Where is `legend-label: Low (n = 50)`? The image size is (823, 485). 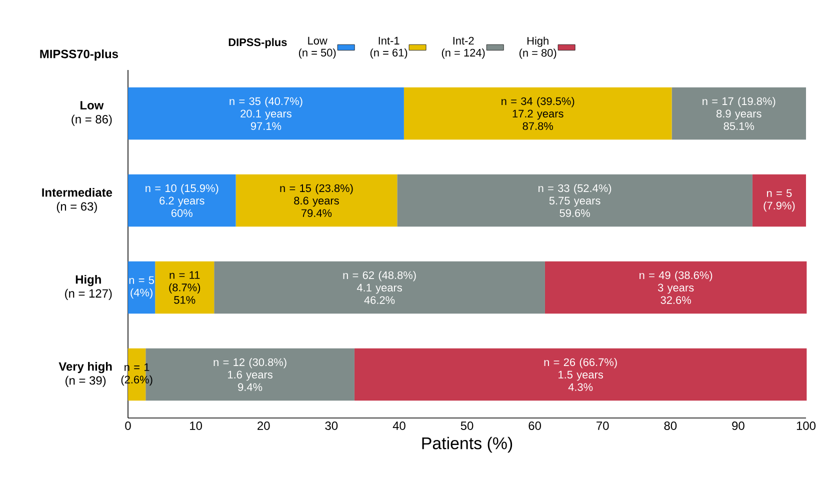
legend-label: Low (n = 50) is located at coordinates (317, 47).